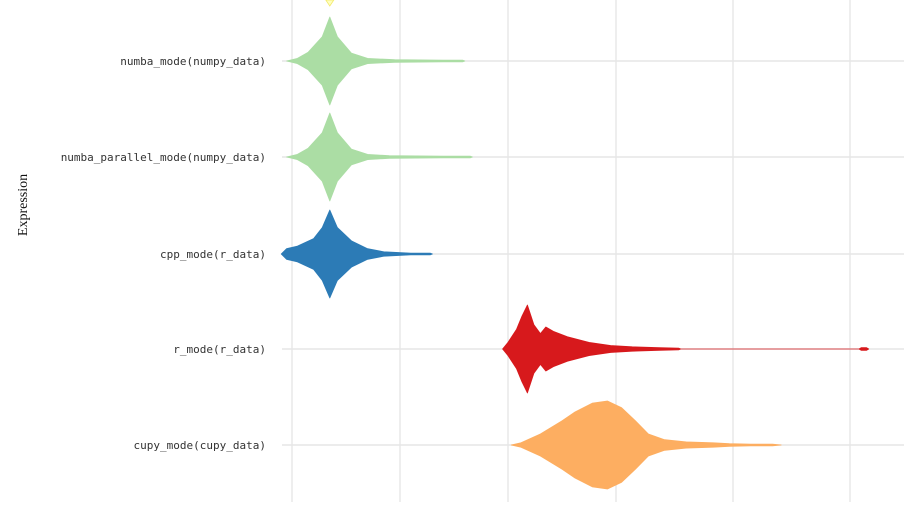 The width and height of the screenshot is (918, 517). What do you see at coordinates (379, 157) in the screenshot?
I see `violin-numba-parallel-mode-numpy-data` at bounding box center [379, 157].